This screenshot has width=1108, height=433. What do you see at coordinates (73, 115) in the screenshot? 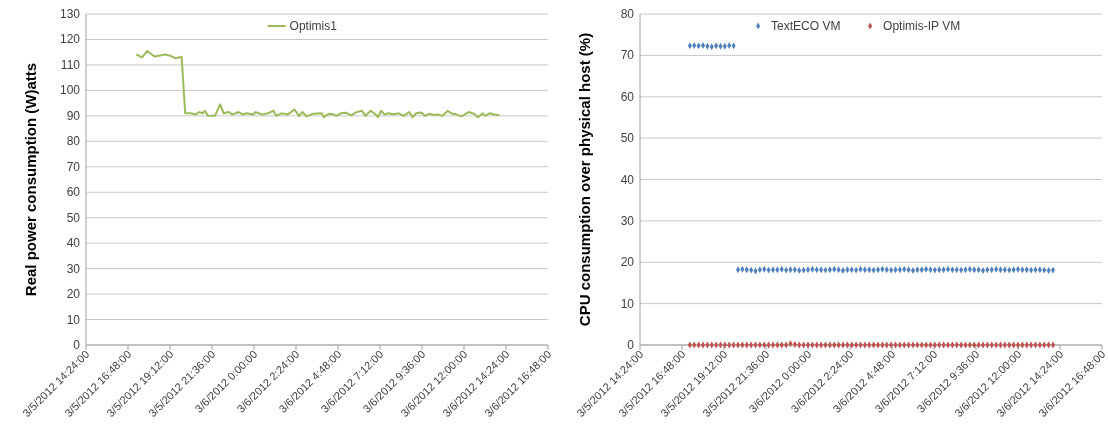
I see `y-tick-label: 90` at bounding box center [73, 115].